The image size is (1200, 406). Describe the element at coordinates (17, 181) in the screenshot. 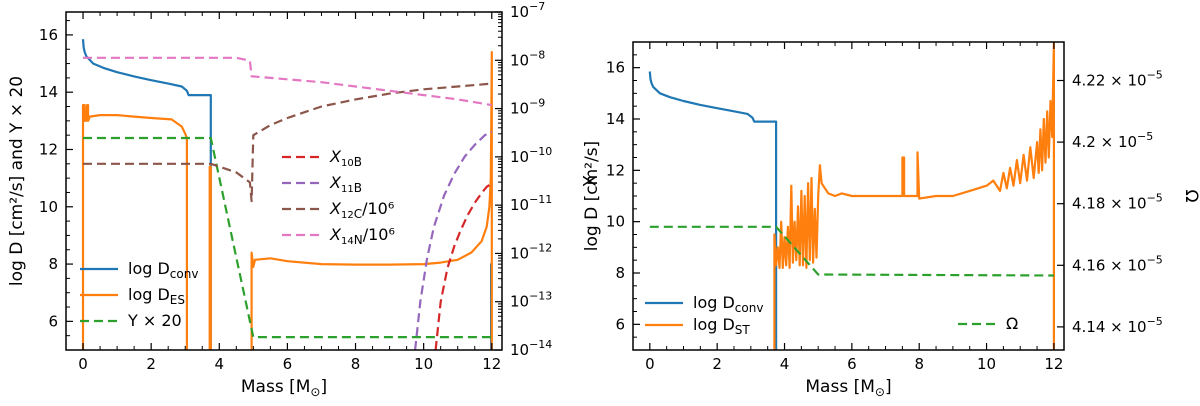

I see `y-axis-label: log D [cm²/s] and Y × 20` at that location.